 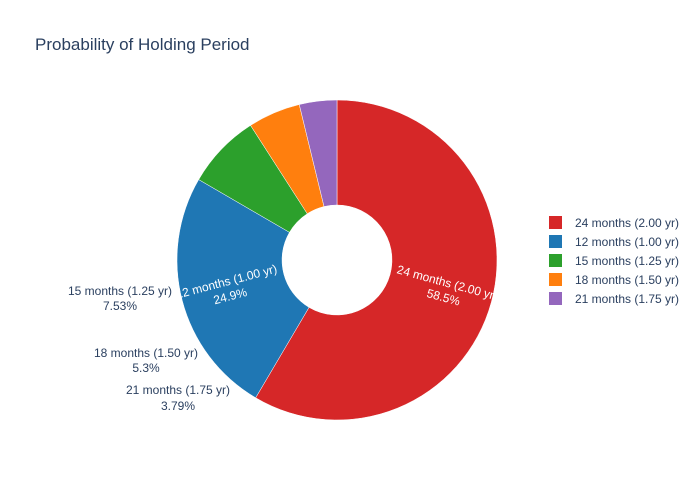 What do you see at coordinates (142, 44) in the screenshot?
I see `chart-title: Probability of Holding Period` at bounding box center [142, 44].